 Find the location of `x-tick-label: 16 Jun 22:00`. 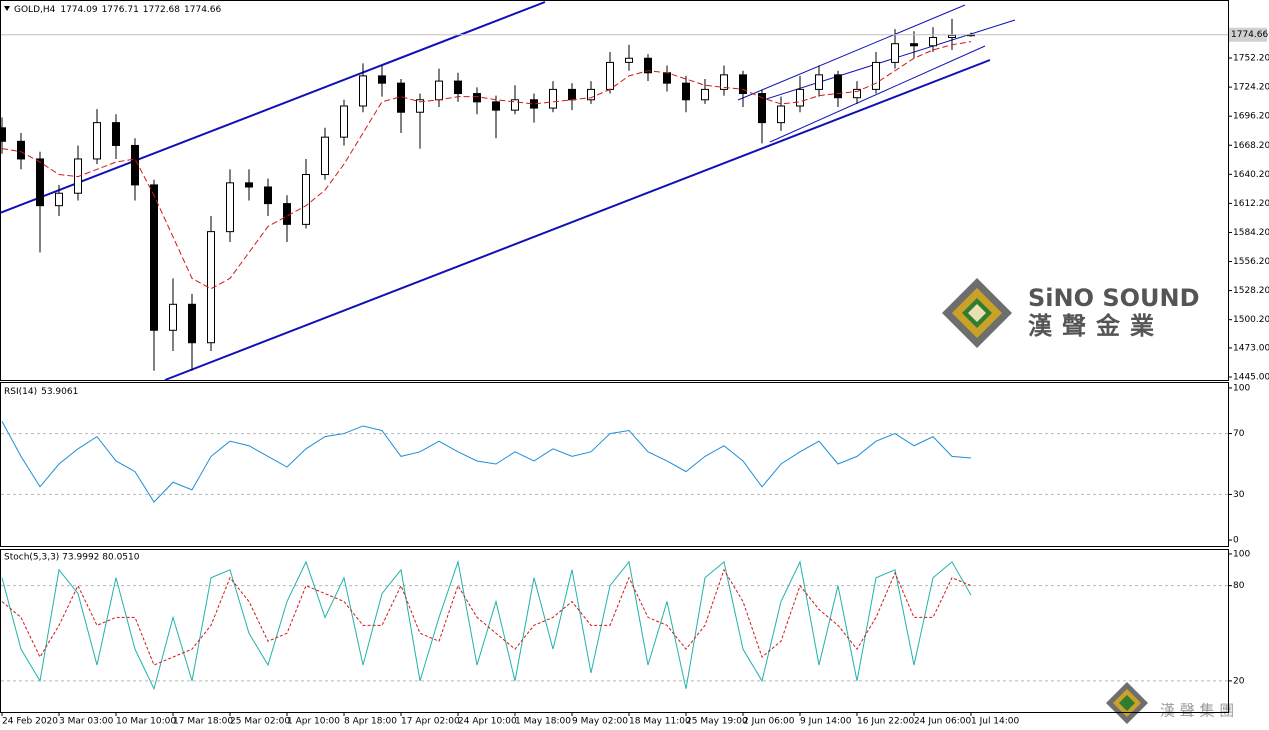

x-tick-label: 16 Jun 22:00 is located at coordinates (885, 722).